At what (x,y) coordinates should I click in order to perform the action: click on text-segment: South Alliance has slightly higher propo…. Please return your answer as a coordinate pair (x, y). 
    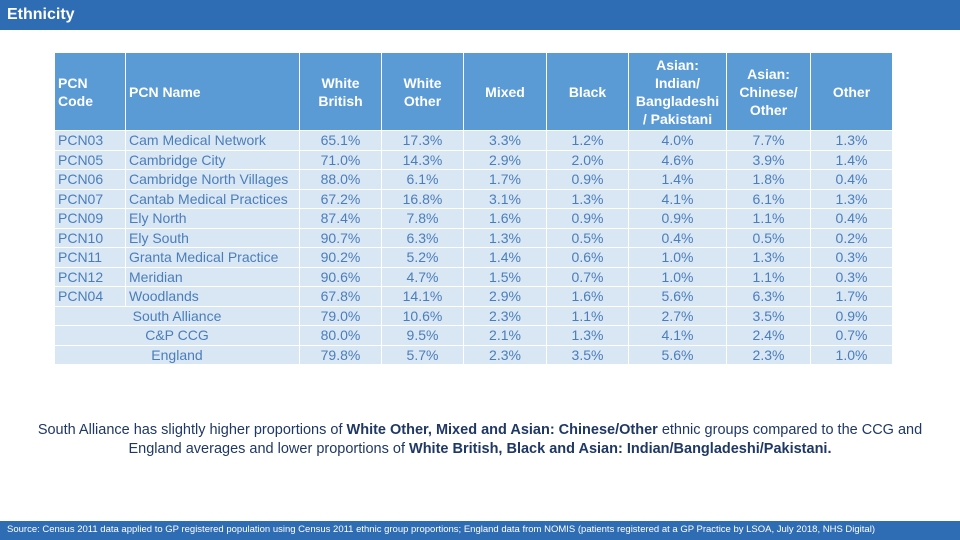
    Looking at the image, I should click on (192, 430).